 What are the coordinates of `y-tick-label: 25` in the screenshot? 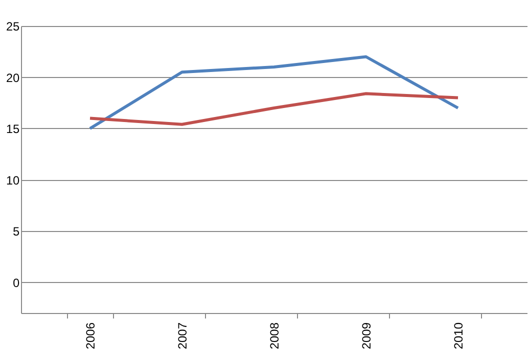 It's located at (13, 27).